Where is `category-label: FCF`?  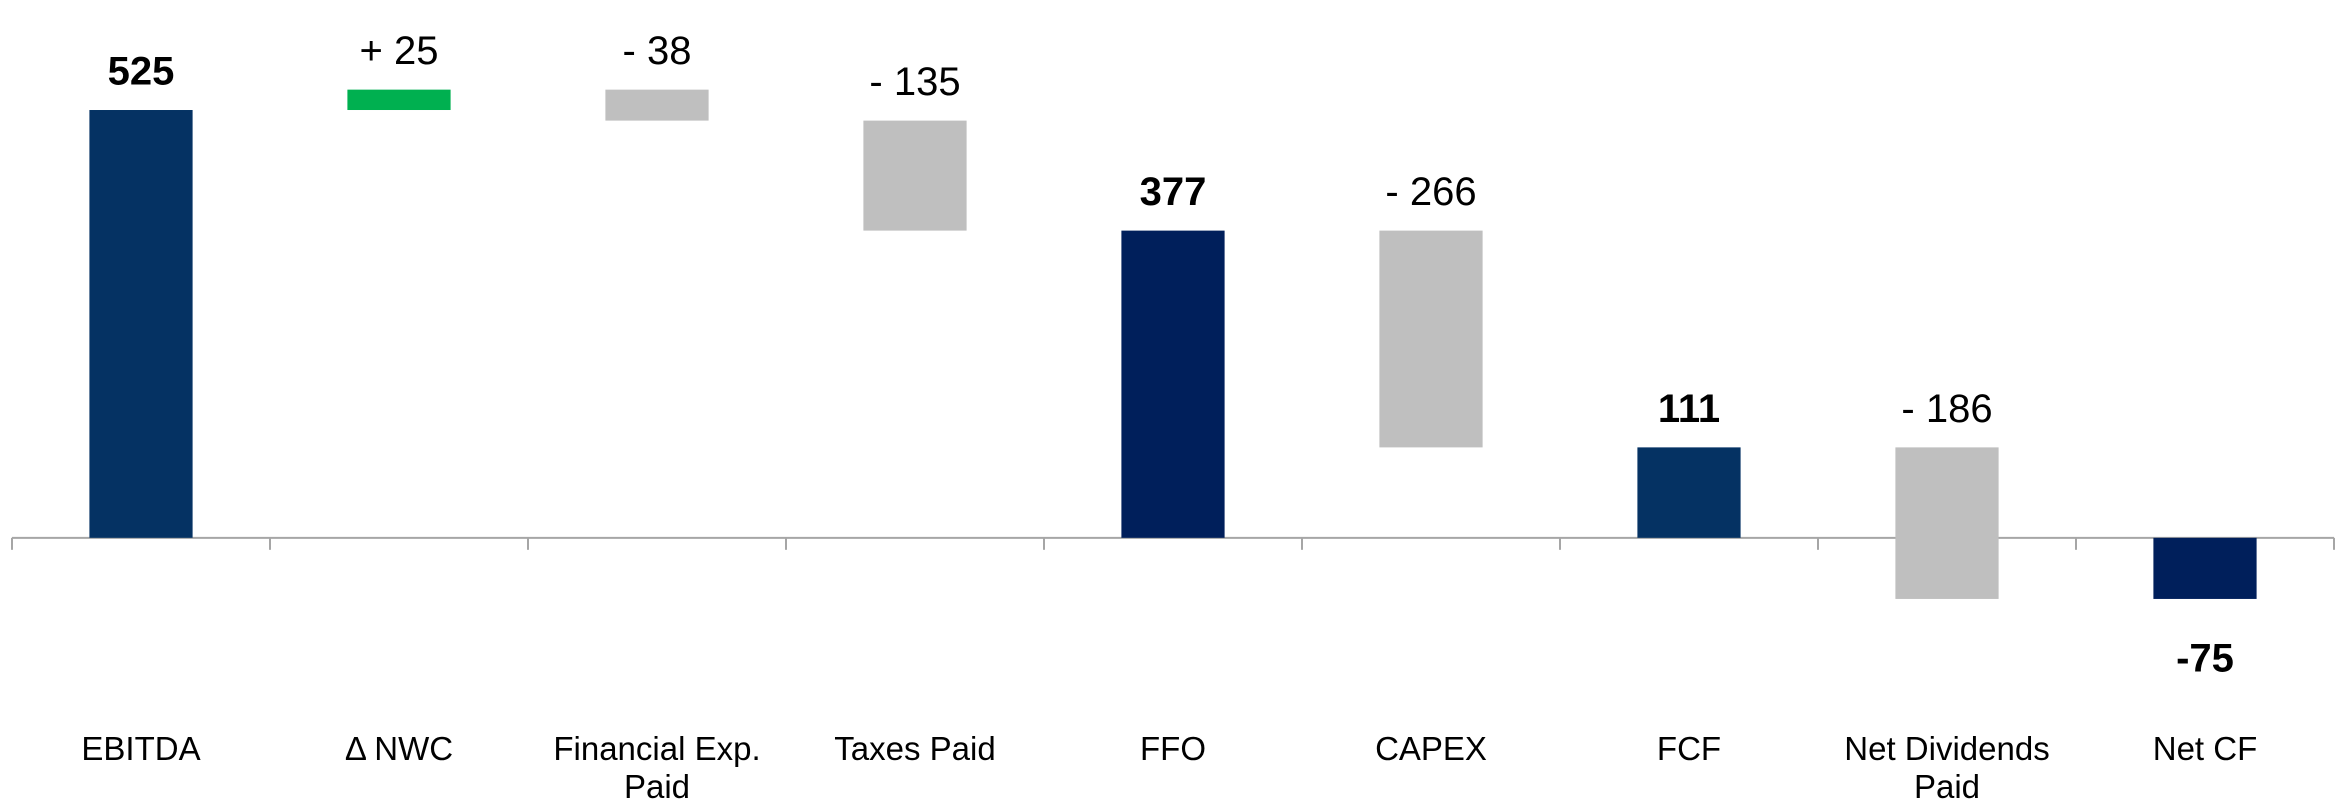 category-label: FCF is located at coordinates (1689, 748).